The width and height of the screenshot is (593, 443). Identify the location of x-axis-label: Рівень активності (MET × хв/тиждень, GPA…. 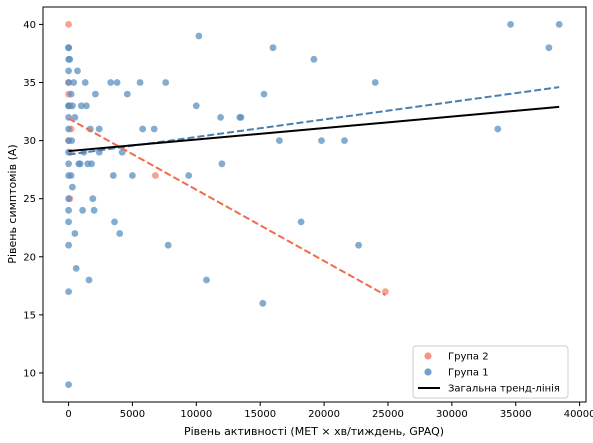
(314, 431).